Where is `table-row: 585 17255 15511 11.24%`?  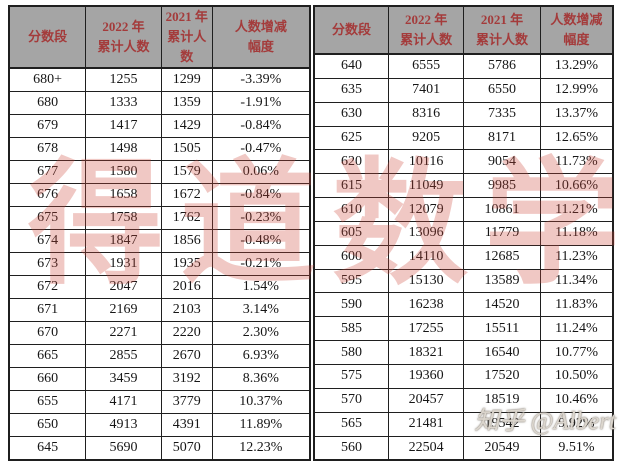 table-row: 585 17255 15511 11.24% is located at coordinates (463, 329).